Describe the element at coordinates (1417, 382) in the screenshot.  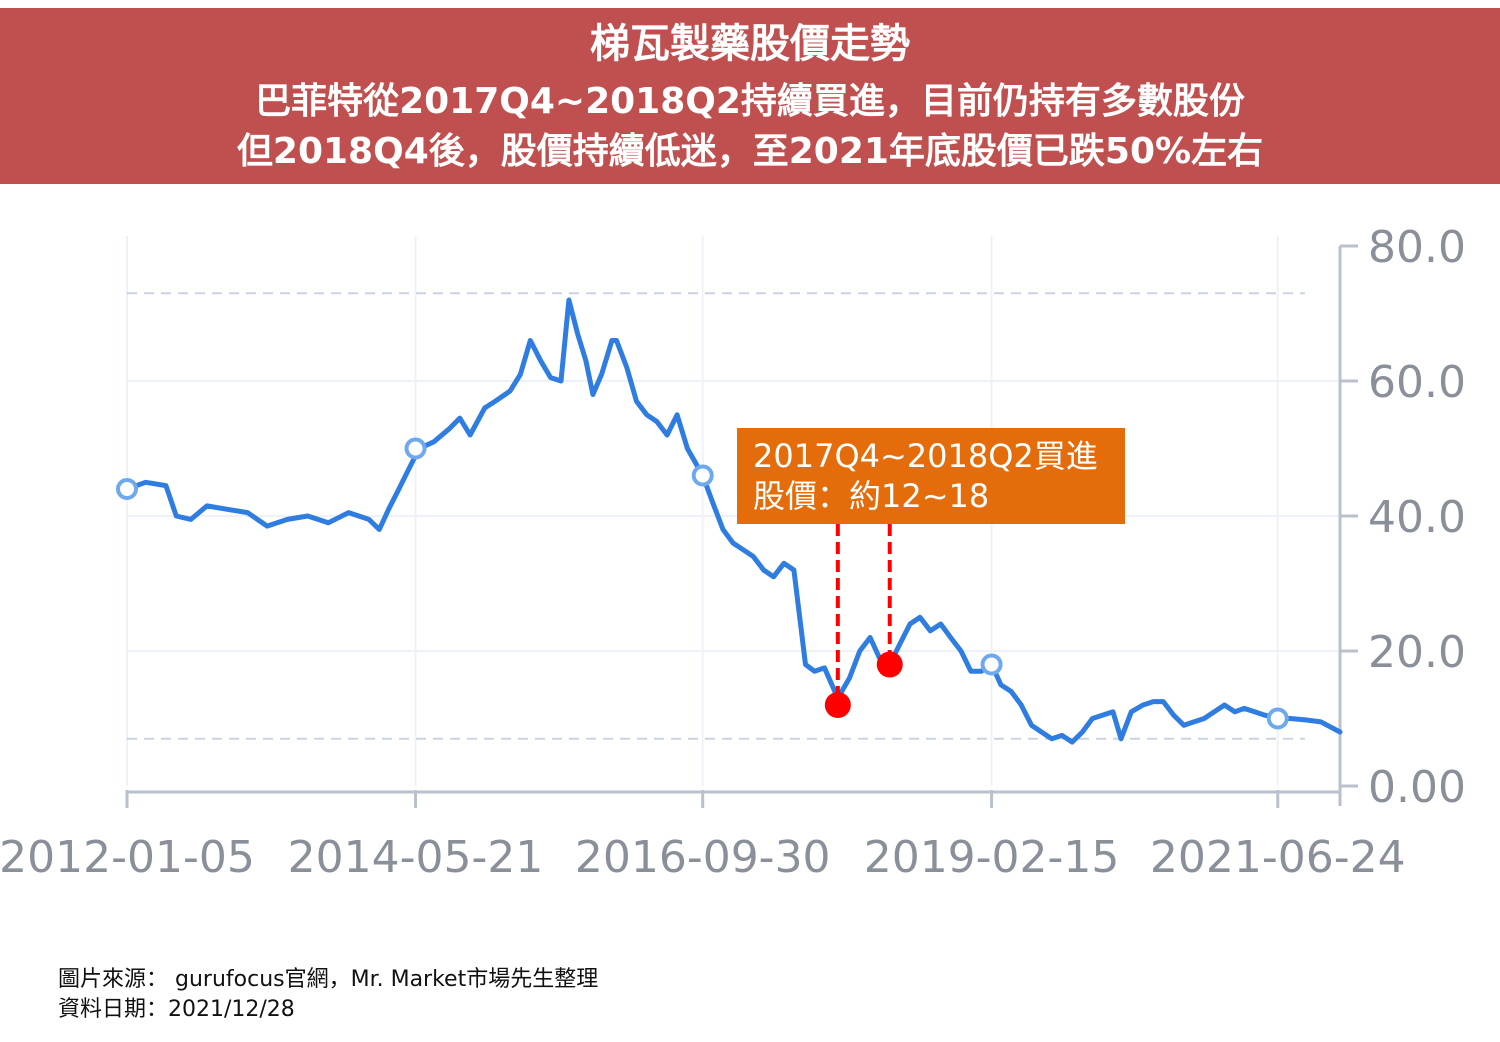
I see `y-tick-label-3: 60.0` at that location.